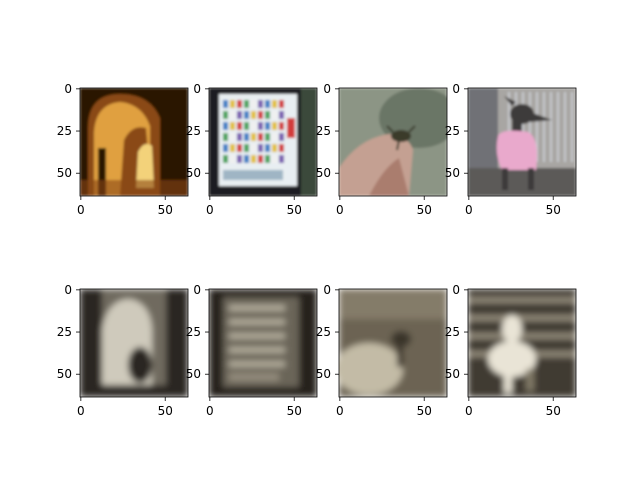  I want to click on subplot-7-image, so click(393, 343).